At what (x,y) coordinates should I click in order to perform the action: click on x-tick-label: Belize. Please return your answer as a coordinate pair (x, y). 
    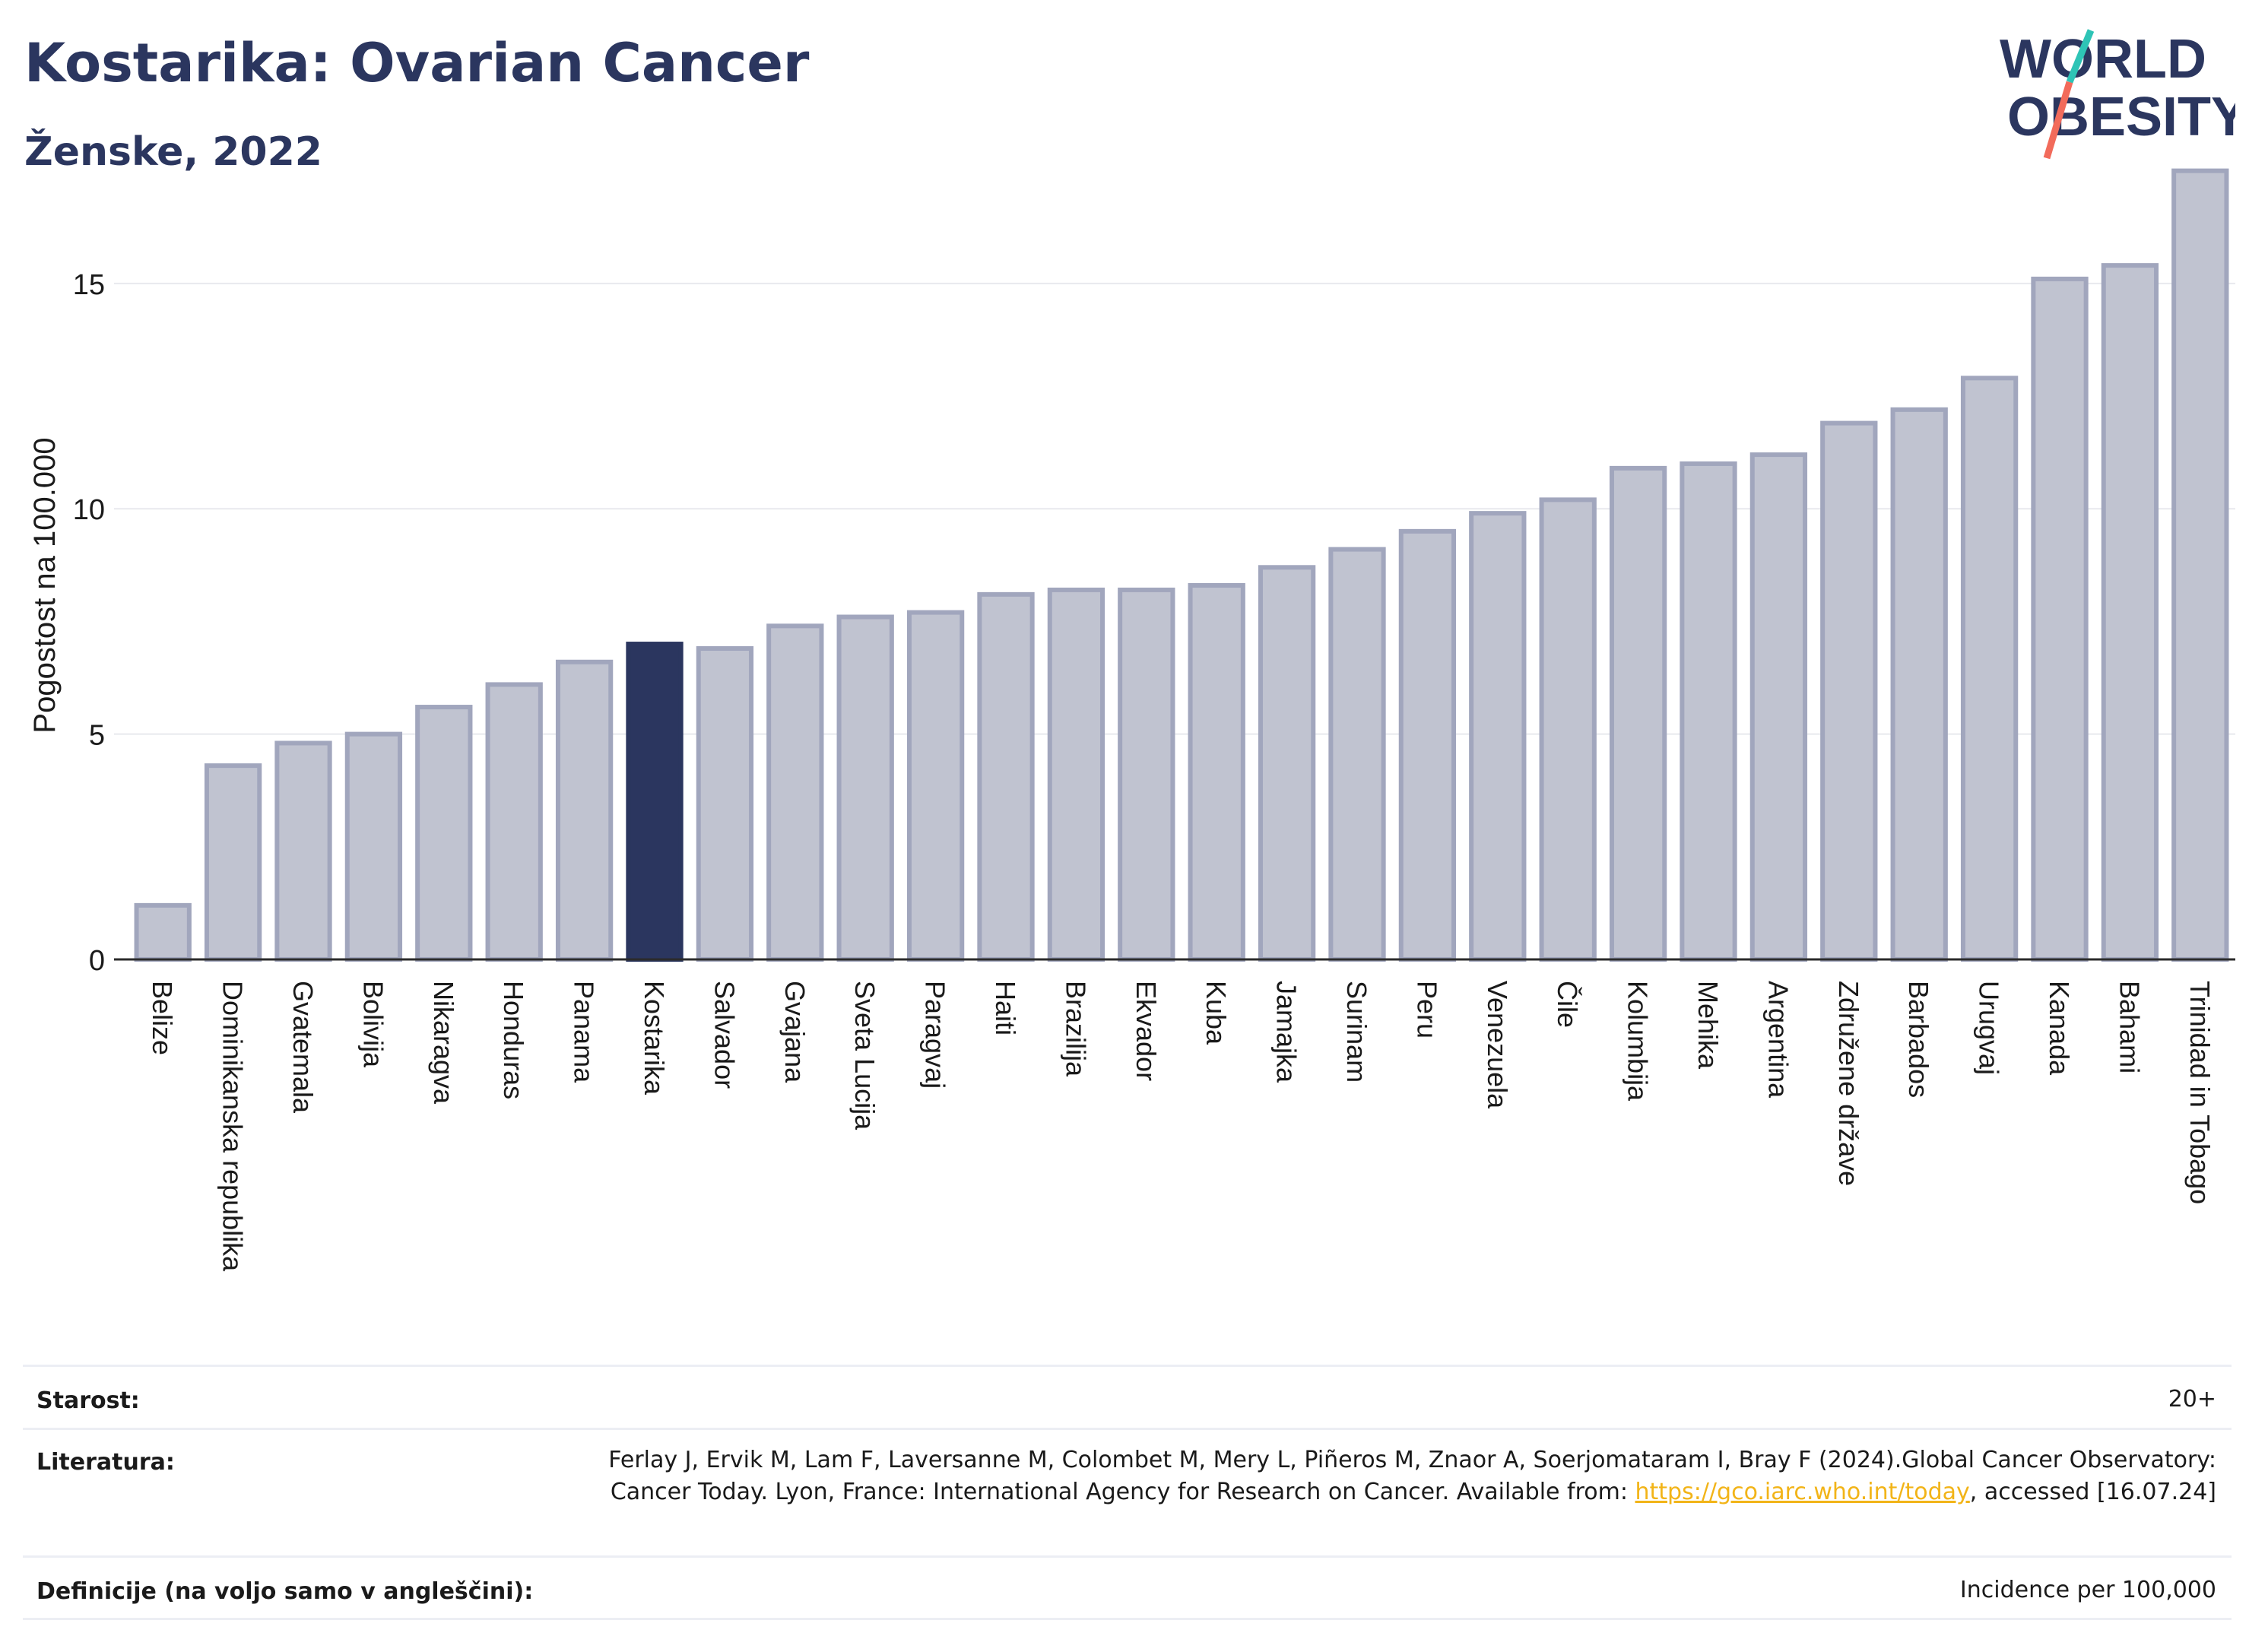
    Looking at the image, I should click on (162, 1018).